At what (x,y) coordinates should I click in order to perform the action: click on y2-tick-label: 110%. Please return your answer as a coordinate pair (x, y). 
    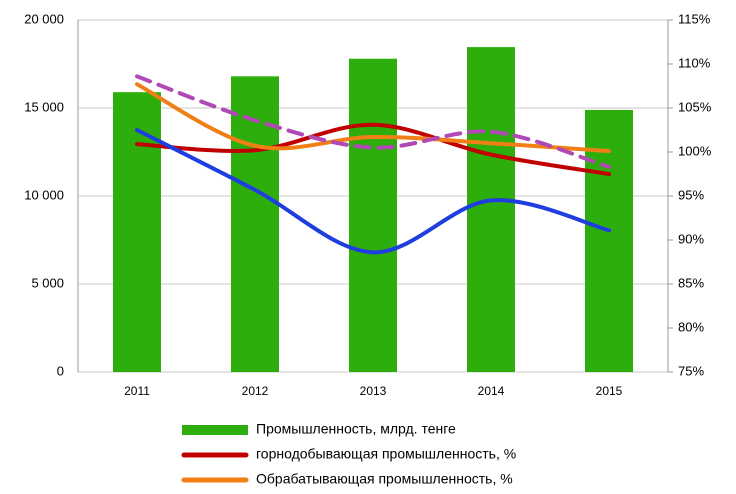
    Looking at the image, I should click on (694, 62).